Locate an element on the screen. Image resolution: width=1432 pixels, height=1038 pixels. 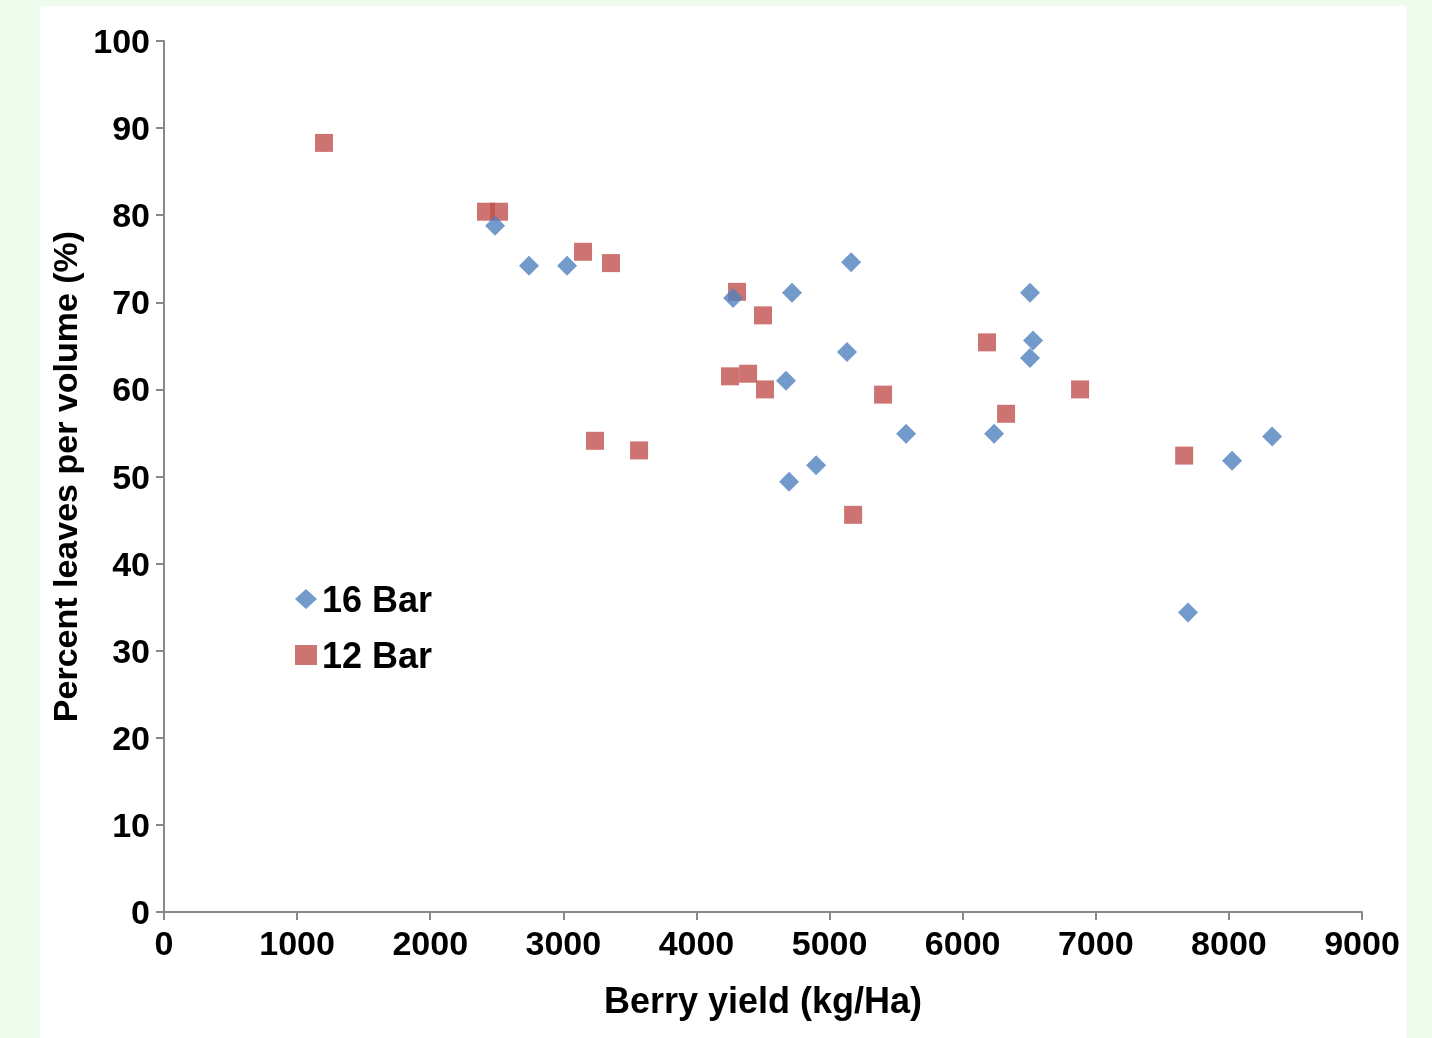
x-axis-title: Berry yield (kg/Ha) is located at coordinates (763, 1000).